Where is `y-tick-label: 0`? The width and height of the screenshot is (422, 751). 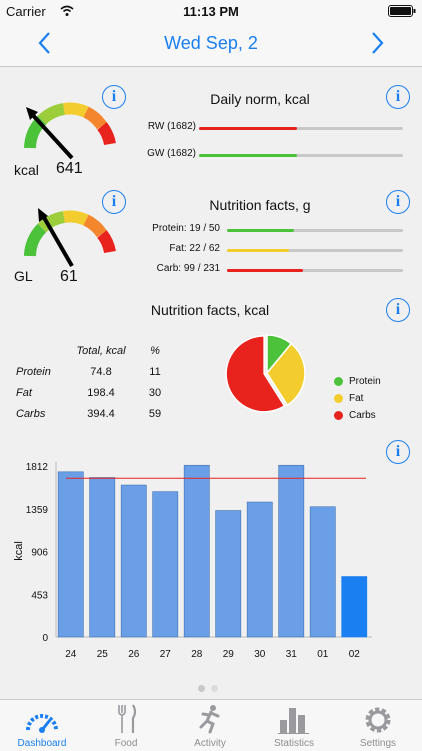
y-tick-label: 0 is located at coordinates (45, 638).